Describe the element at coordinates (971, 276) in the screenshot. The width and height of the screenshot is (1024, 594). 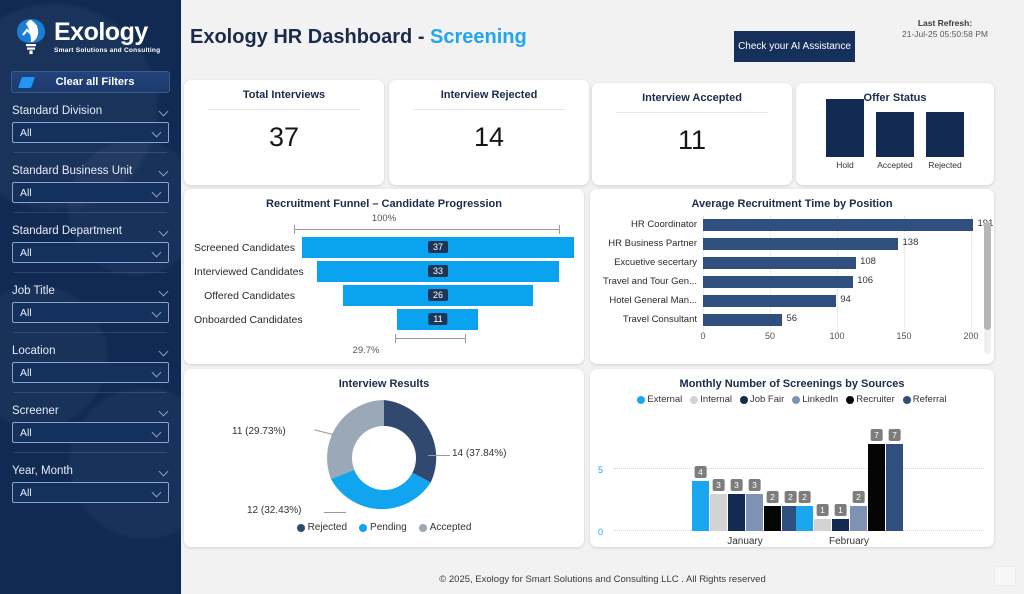
I see `gridline` at that location.